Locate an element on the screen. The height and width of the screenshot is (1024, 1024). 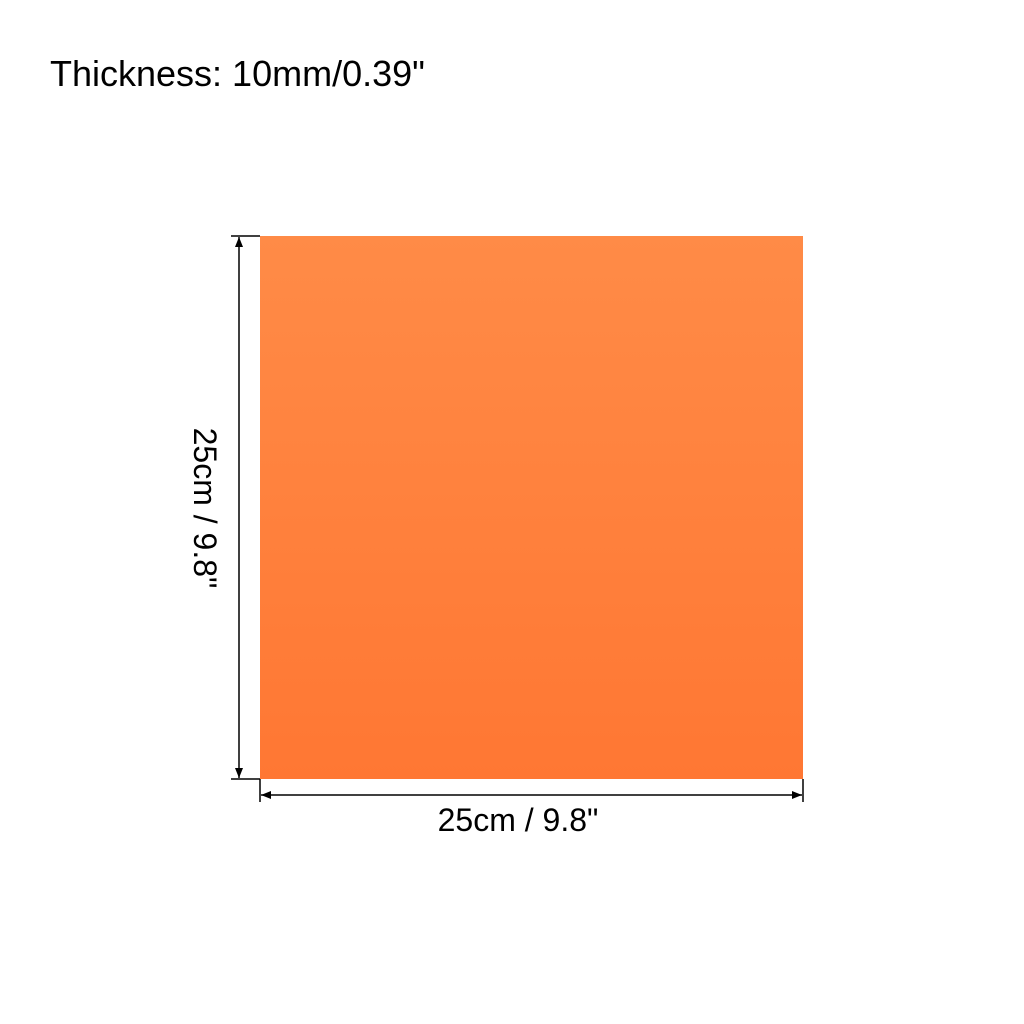
thickness-title: Thickness: 10mm/0.39" is located at coordinates (237, 73).